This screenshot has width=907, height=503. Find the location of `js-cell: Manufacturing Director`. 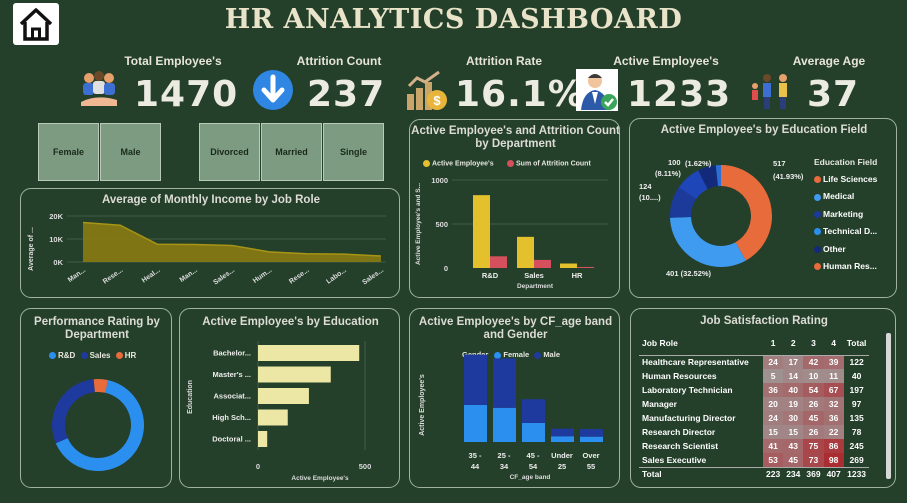

js-cell: Manufacturing Director is located at coordinates (689, 418).